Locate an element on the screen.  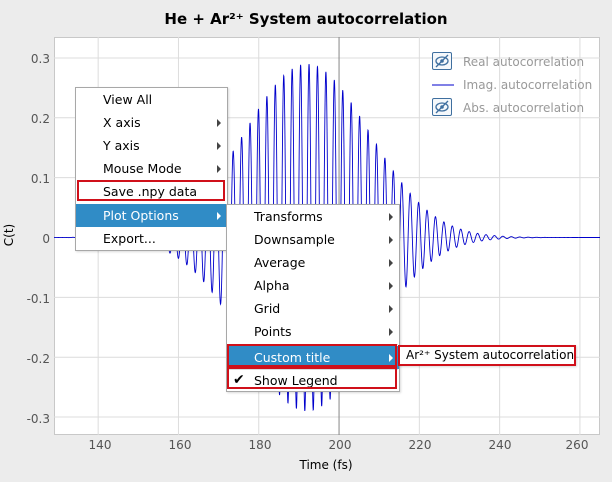
menu-item-plot-options: Plot Options is located at coordinates (151, 215).